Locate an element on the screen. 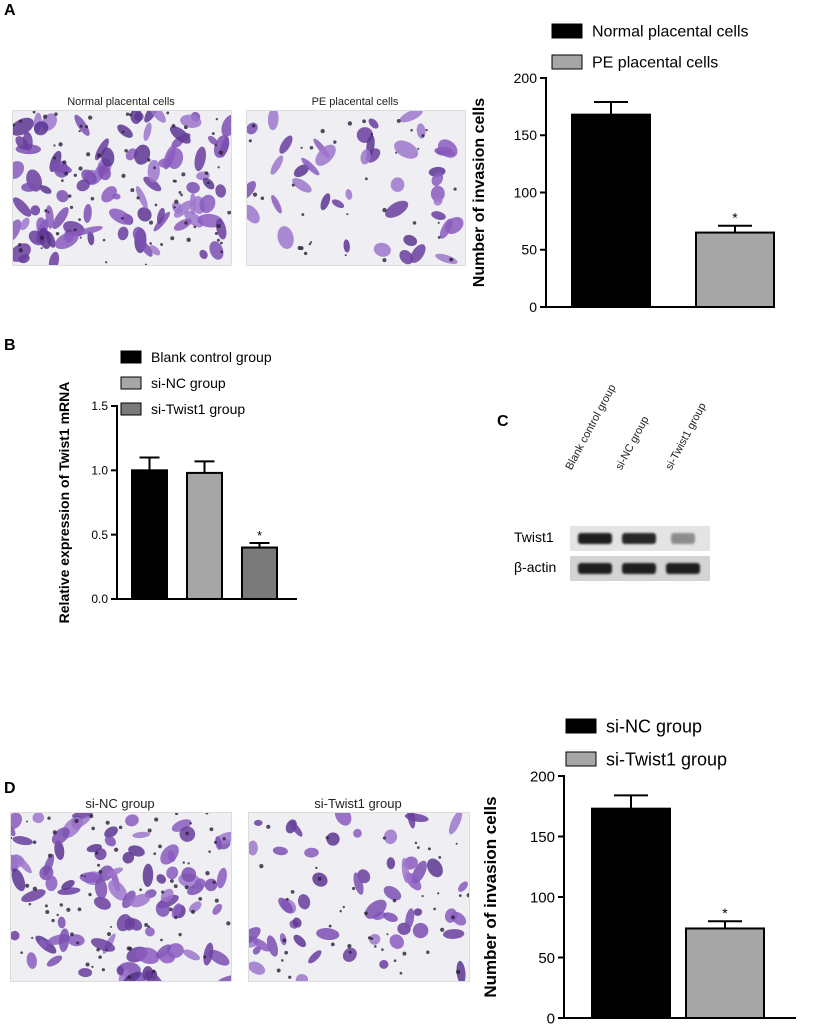 The width and height of the screenshot is (829, 1033). wb-strip-actin is located at coordinates (640, 568).